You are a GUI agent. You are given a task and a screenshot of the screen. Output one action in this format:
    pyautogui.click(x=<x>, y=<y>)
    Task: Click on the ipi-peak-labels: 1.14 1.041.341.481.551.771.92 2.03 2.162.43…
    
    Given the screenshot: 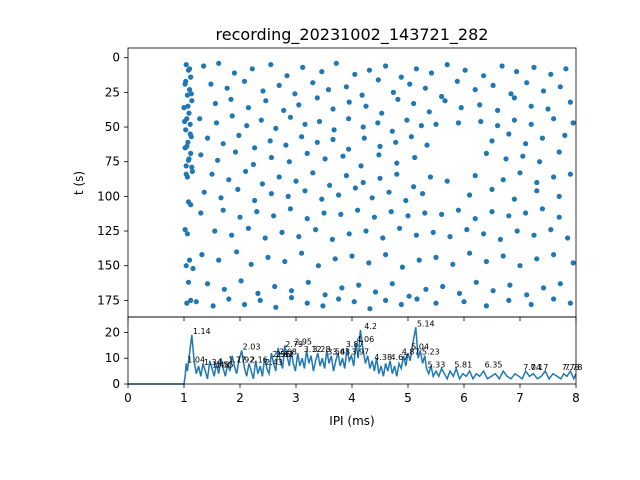 What is the action you would take?
    pyautogui.click(x=384, y=345)
    